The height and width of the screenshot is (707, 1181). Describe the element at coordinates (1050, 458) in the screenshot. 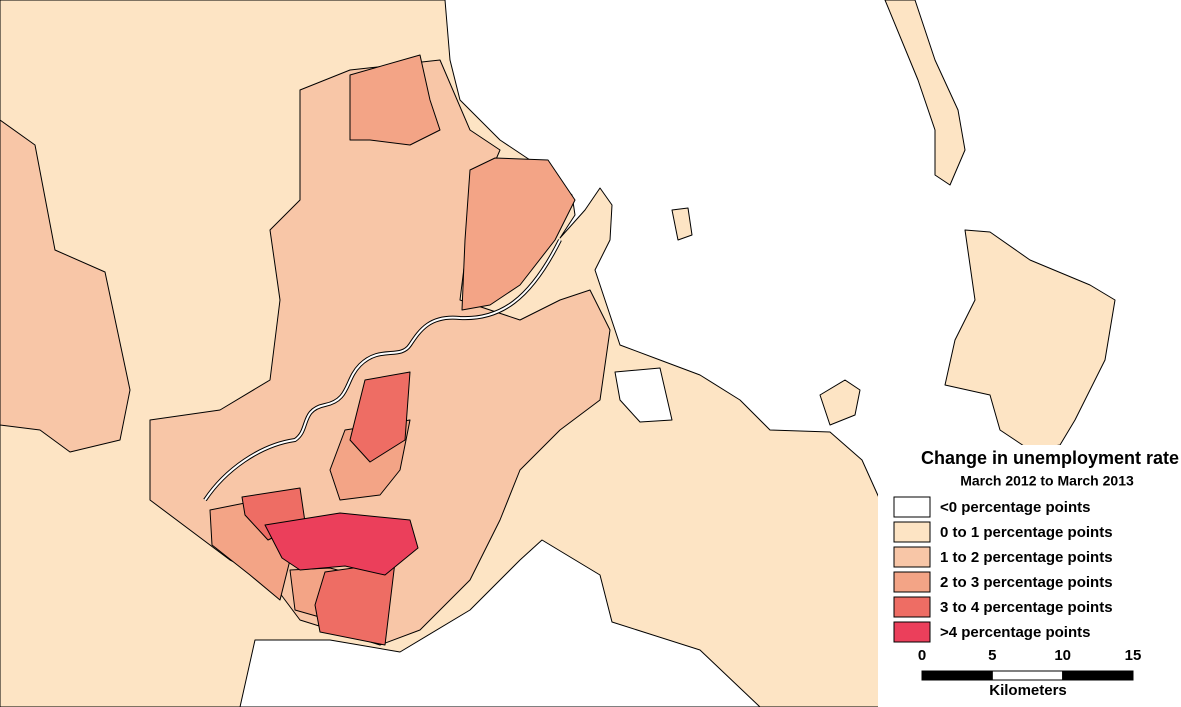

I see `legend-title: Change in unemployment rate` at that location.